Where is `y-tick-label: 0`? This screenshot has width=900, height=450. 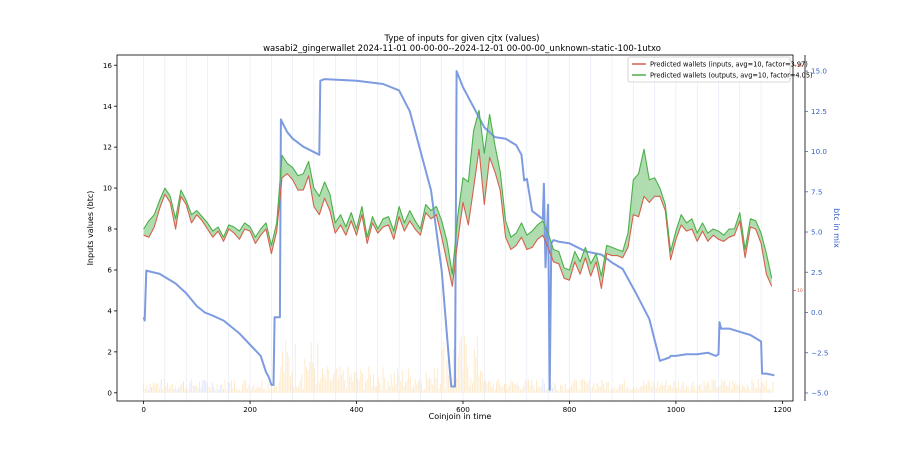
y-tick-label: 0 is located at coordinates (109, 392).